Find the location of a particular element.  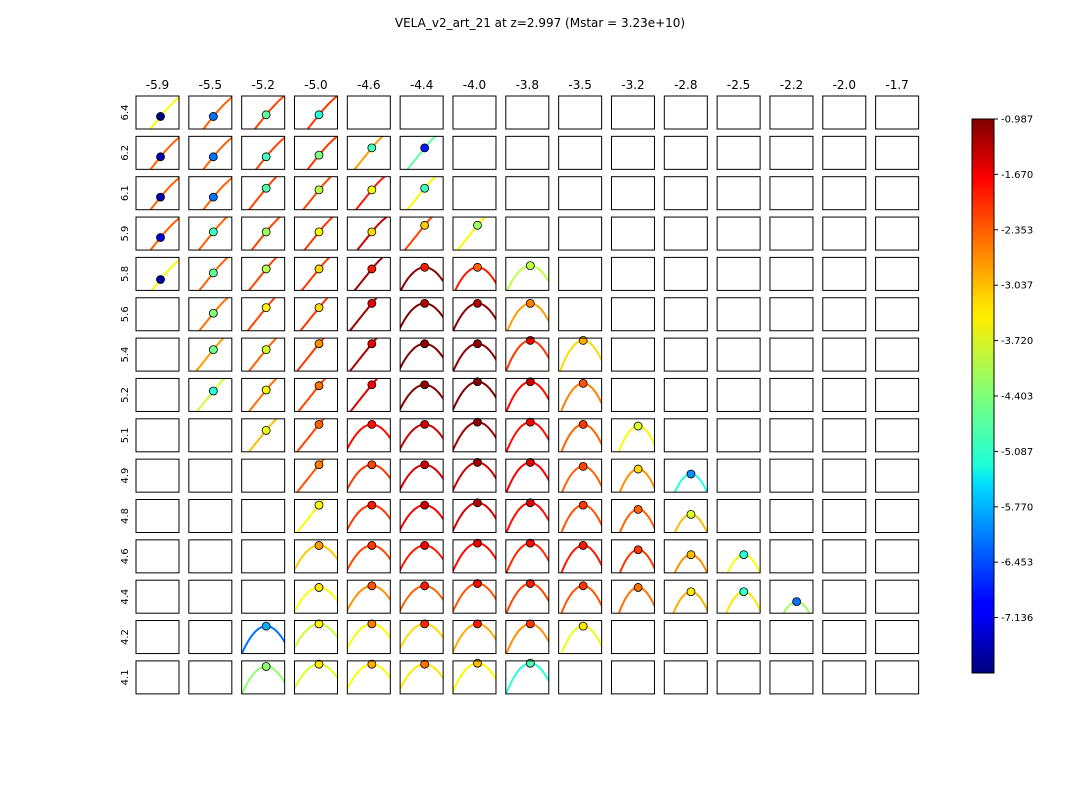

row-label: 5.9 is located at coordinates (125, 234).